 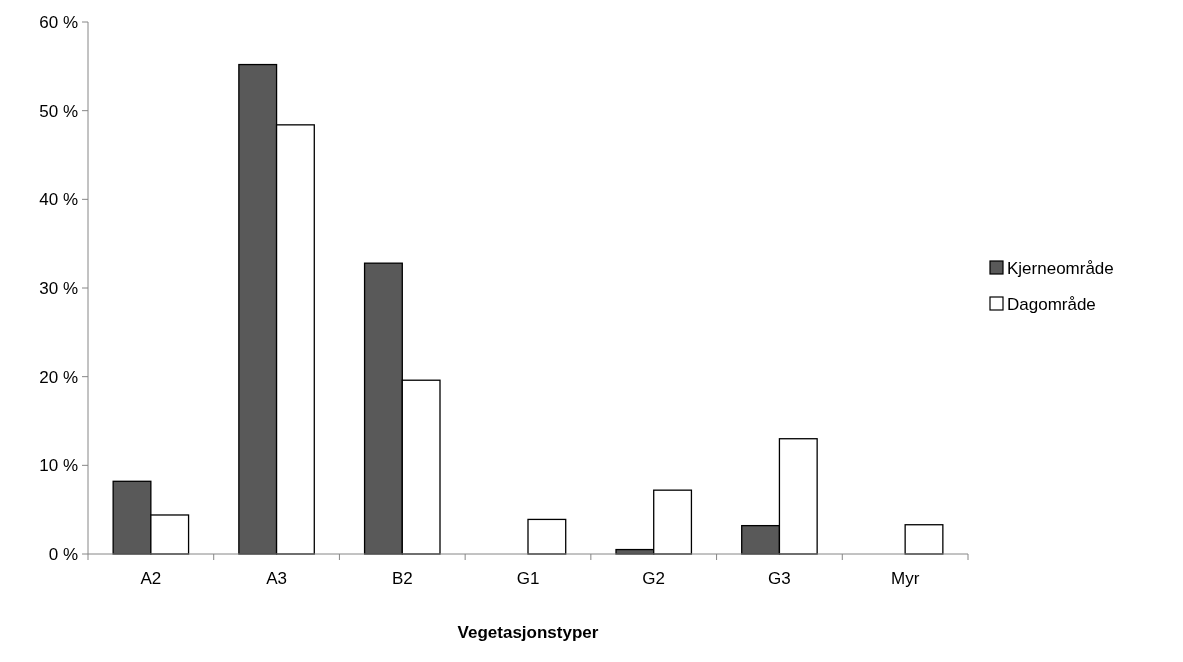 I want to click on x-axis-title: Vegetasjonstyper, so click(x=528, y=632).